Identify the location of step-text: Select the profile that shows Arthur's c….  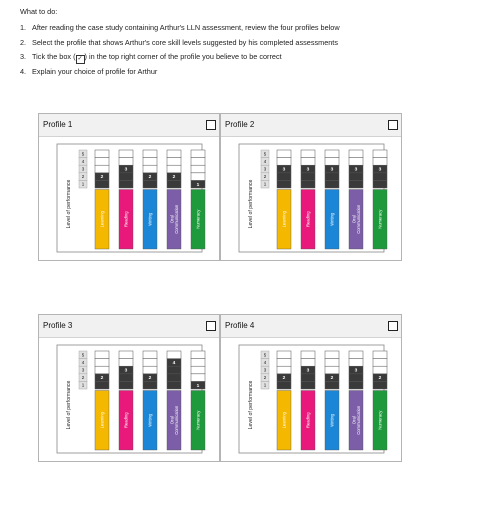
(185, 42).